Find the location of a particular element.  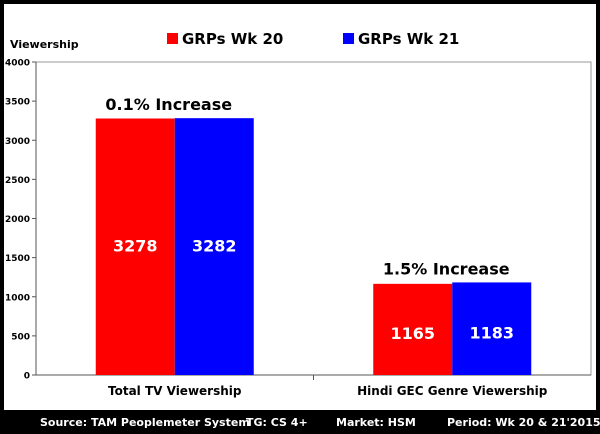

data-label: 1183 is located at coordinates (491, 332).